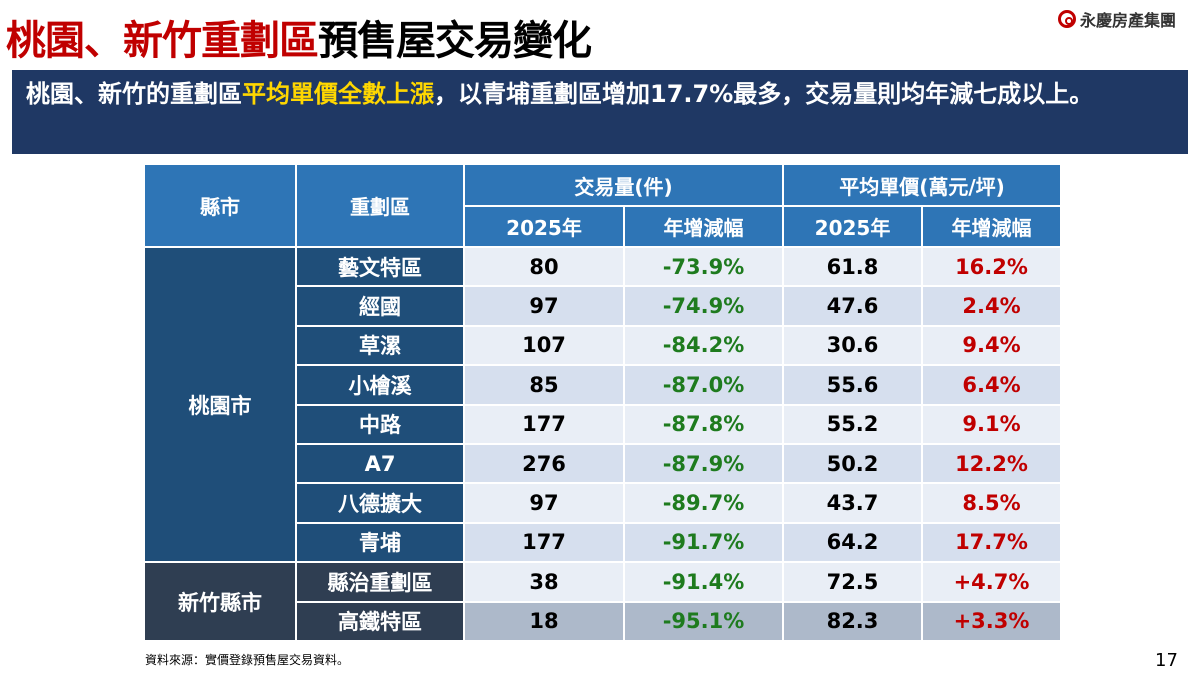 The image size is (1200, 675). I want to click on header-price-year: 2025年, so click(852, 226).